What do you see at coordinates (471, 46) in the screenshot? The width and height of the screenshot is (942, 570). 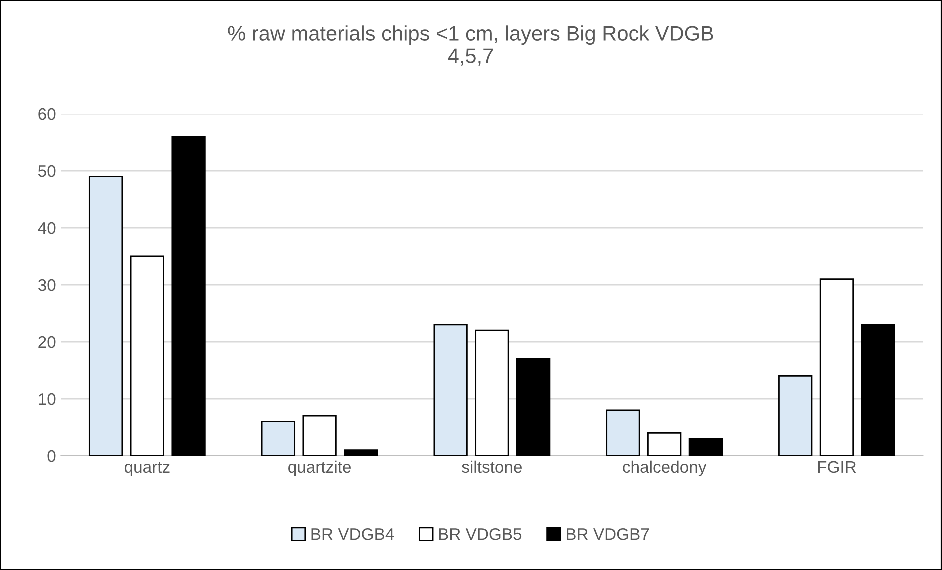 I see `chart-title: % raw materials chips <1 cm, layers Big Rock VDGB 4,5,7` at bounding box center [471, 46].